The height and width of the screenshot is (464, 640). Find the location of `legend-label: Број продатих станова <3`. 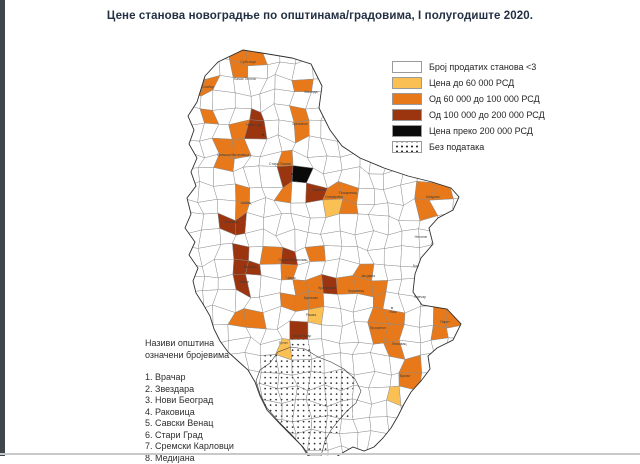

legend-label: Број продатих станова <3 is located at coordinates (482, 67).